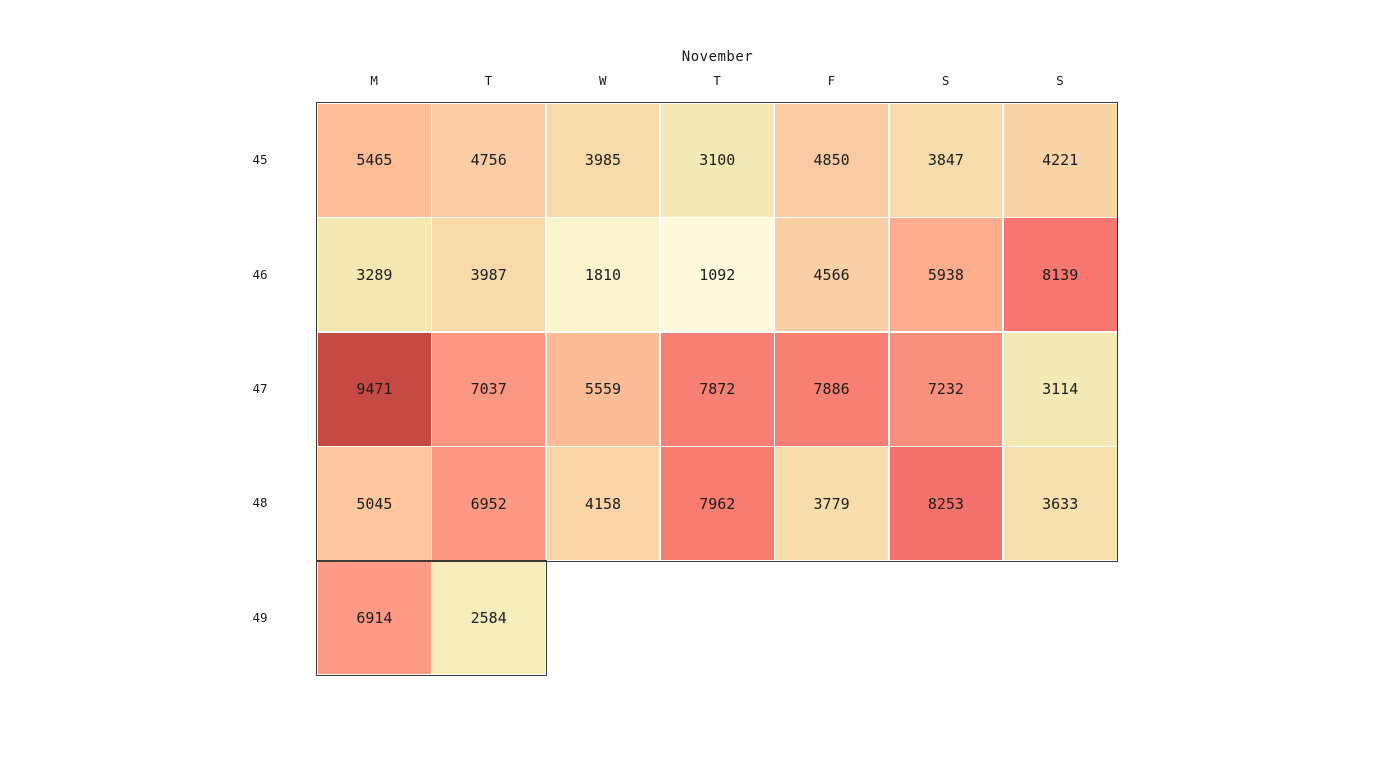 This screenshot has width=1400, height=771. I want to click on heatmap-cell: 6952, so click(489, 504).